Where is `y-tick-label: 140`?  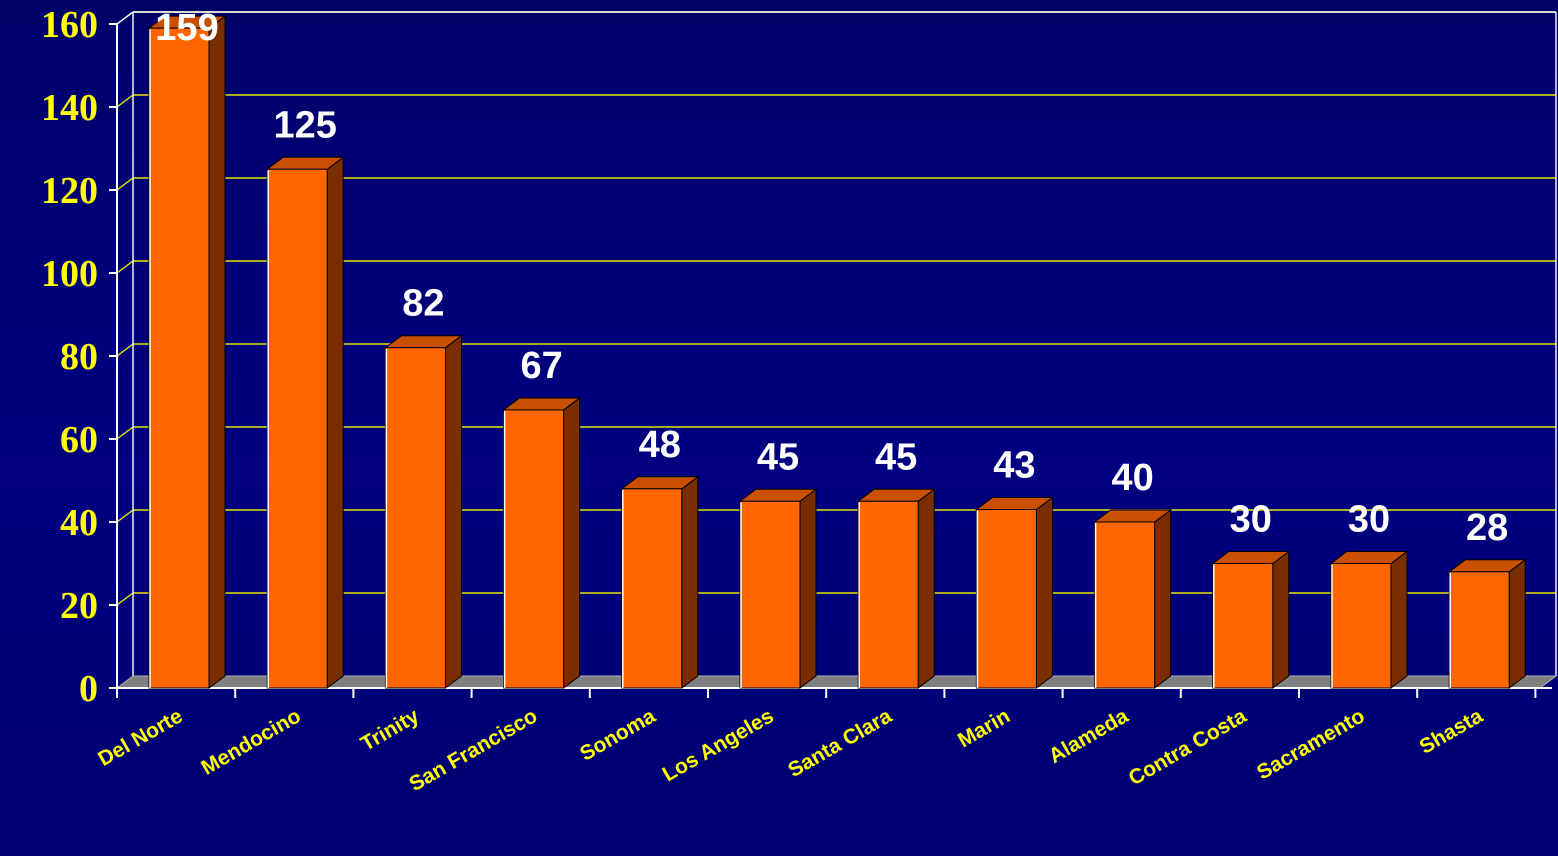
y-tick-label: 140 is located at coordinates (69, 108).